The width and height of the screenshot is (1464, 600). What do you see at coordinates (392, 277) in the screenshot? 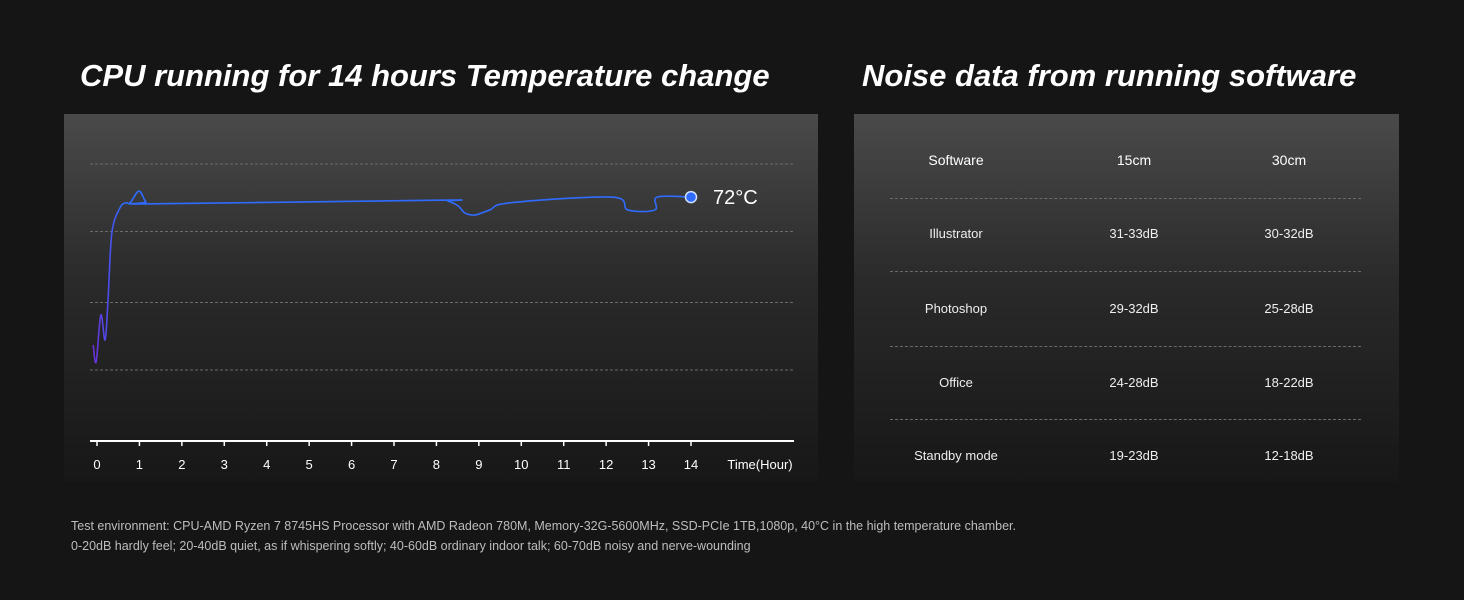
I see `temperature-line` at bounding box center [392, 277].